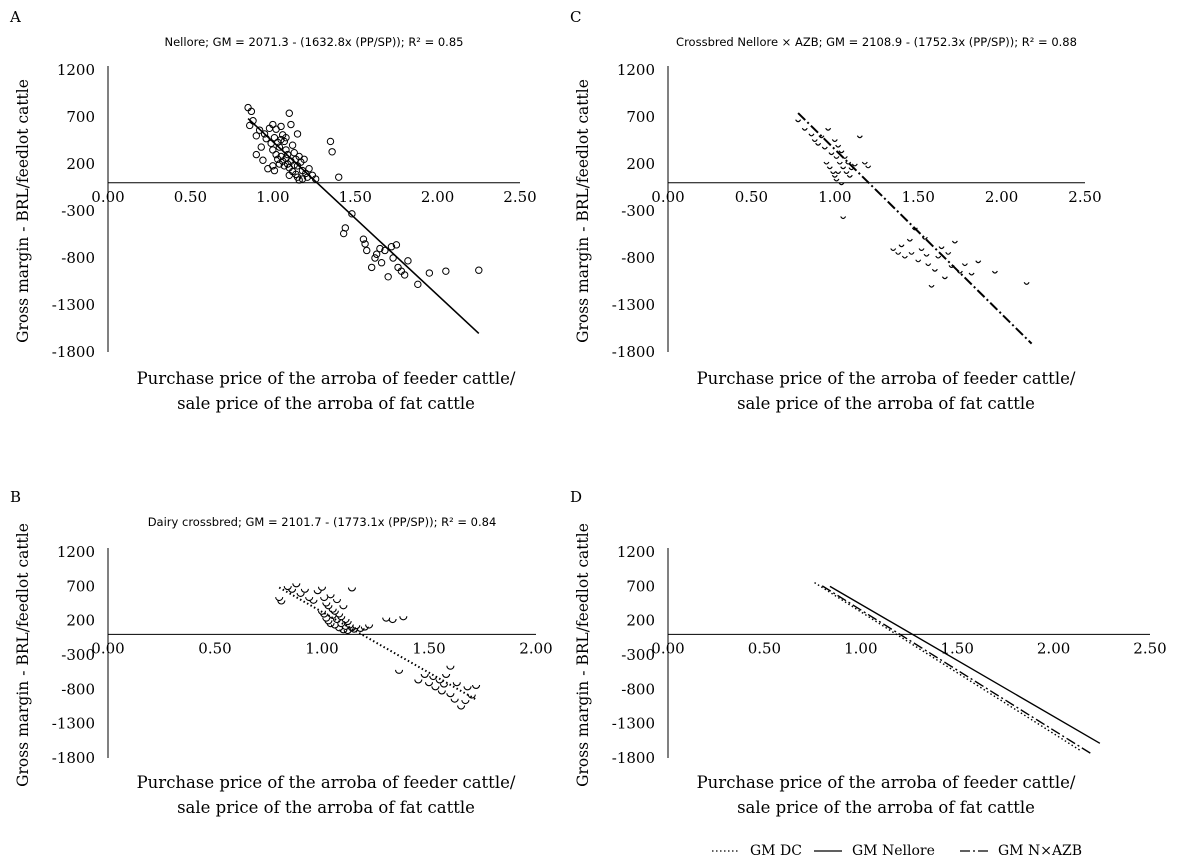  Describe the element at coordinates (73, 724) in the screenshot. I see `y-tick-label: -1300` at that location.